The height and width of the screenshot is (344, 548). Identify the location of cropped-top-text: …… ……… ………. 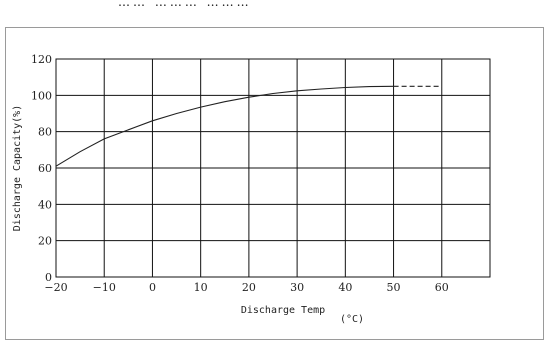
(274, 5).